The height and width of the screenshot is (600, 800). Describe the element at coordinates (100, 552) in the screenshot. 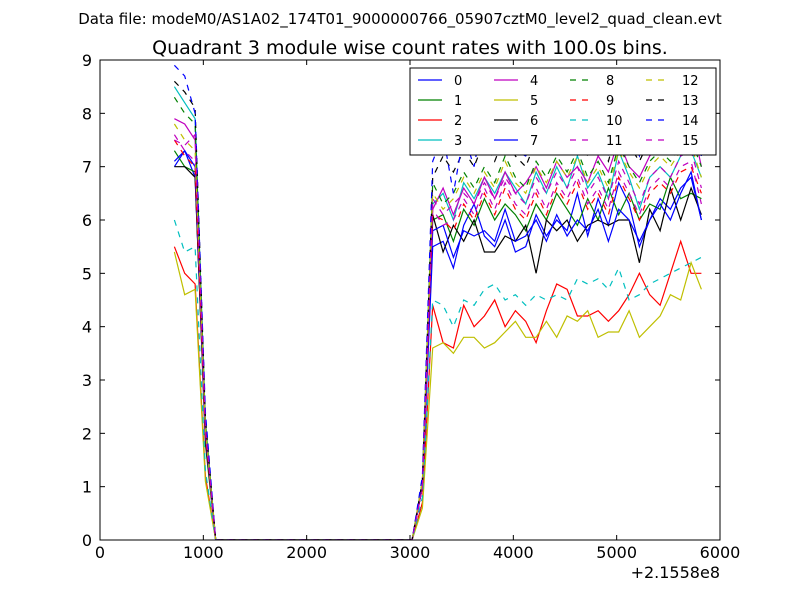

I see `x-tick-label: 0` at that location.